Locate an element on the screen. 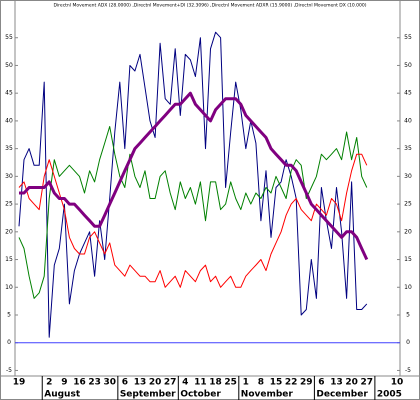 The height and width of the screenshot is (400, 420). month-label: November is located at coordinates (267, 395).